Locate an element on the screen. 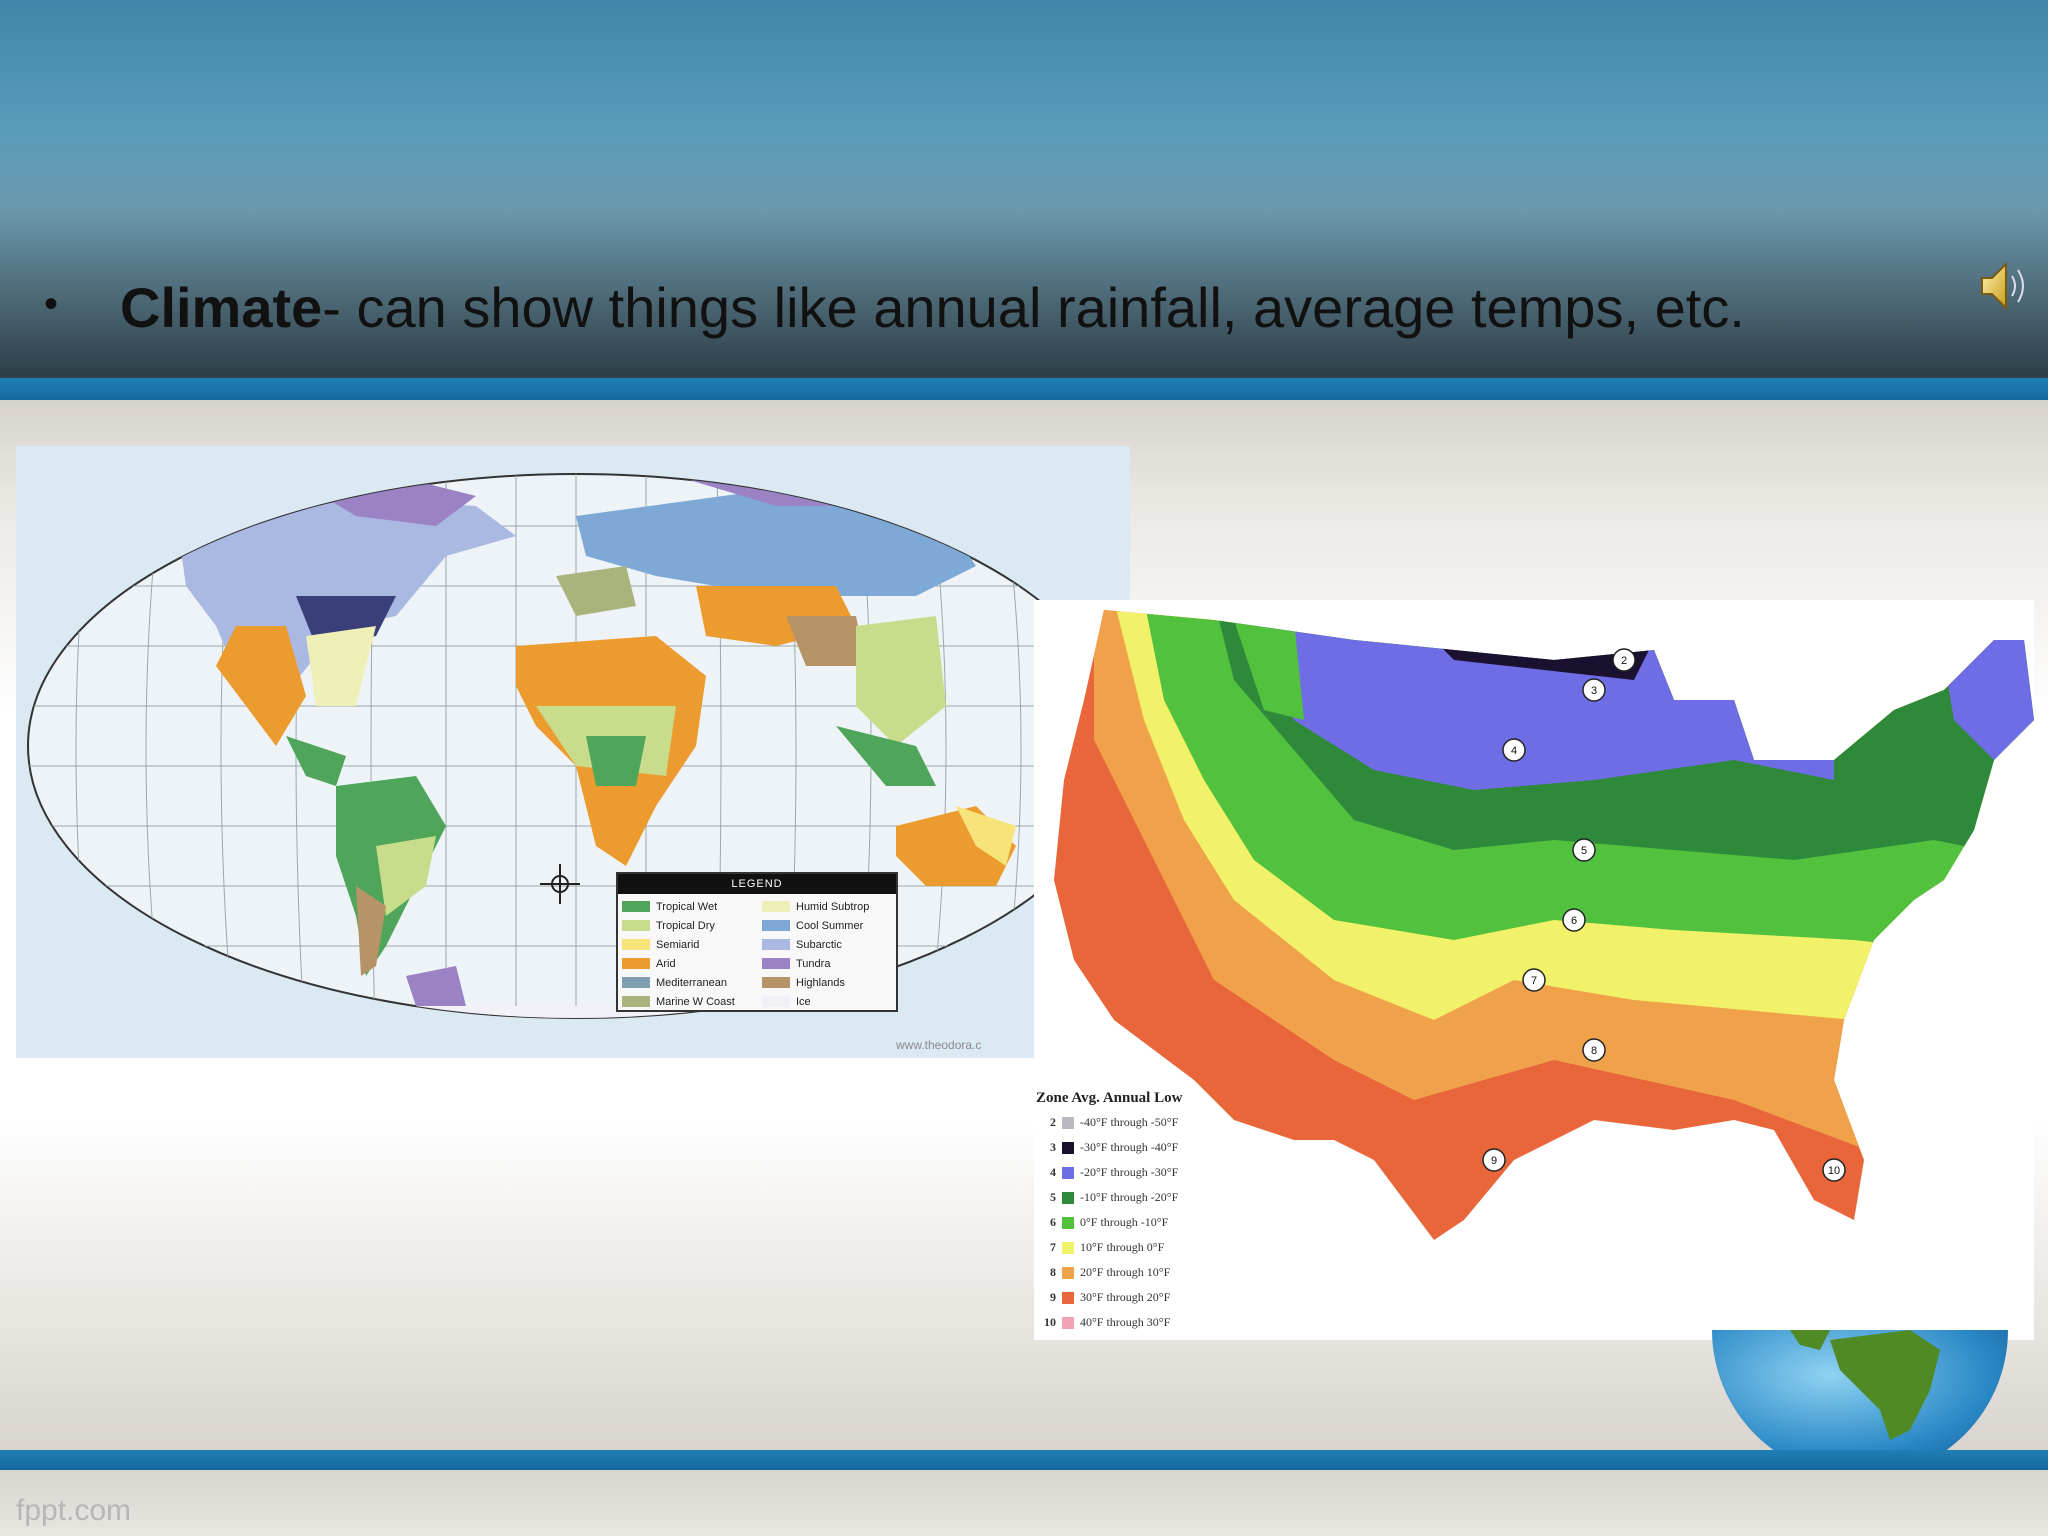 Image resolution: width=2048 pixels, height=1536 pixels. zone-range: -20°F through -30°F is located at coordinates (1129, 1172).